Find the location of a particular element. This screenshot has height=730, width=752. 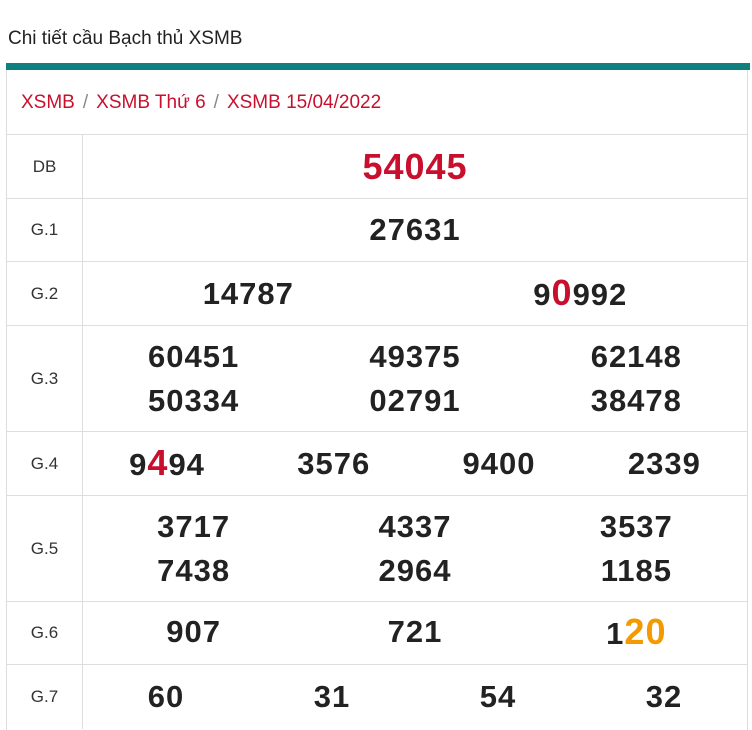

prize-values-db: 54045 is located at coordinates (414, 166).